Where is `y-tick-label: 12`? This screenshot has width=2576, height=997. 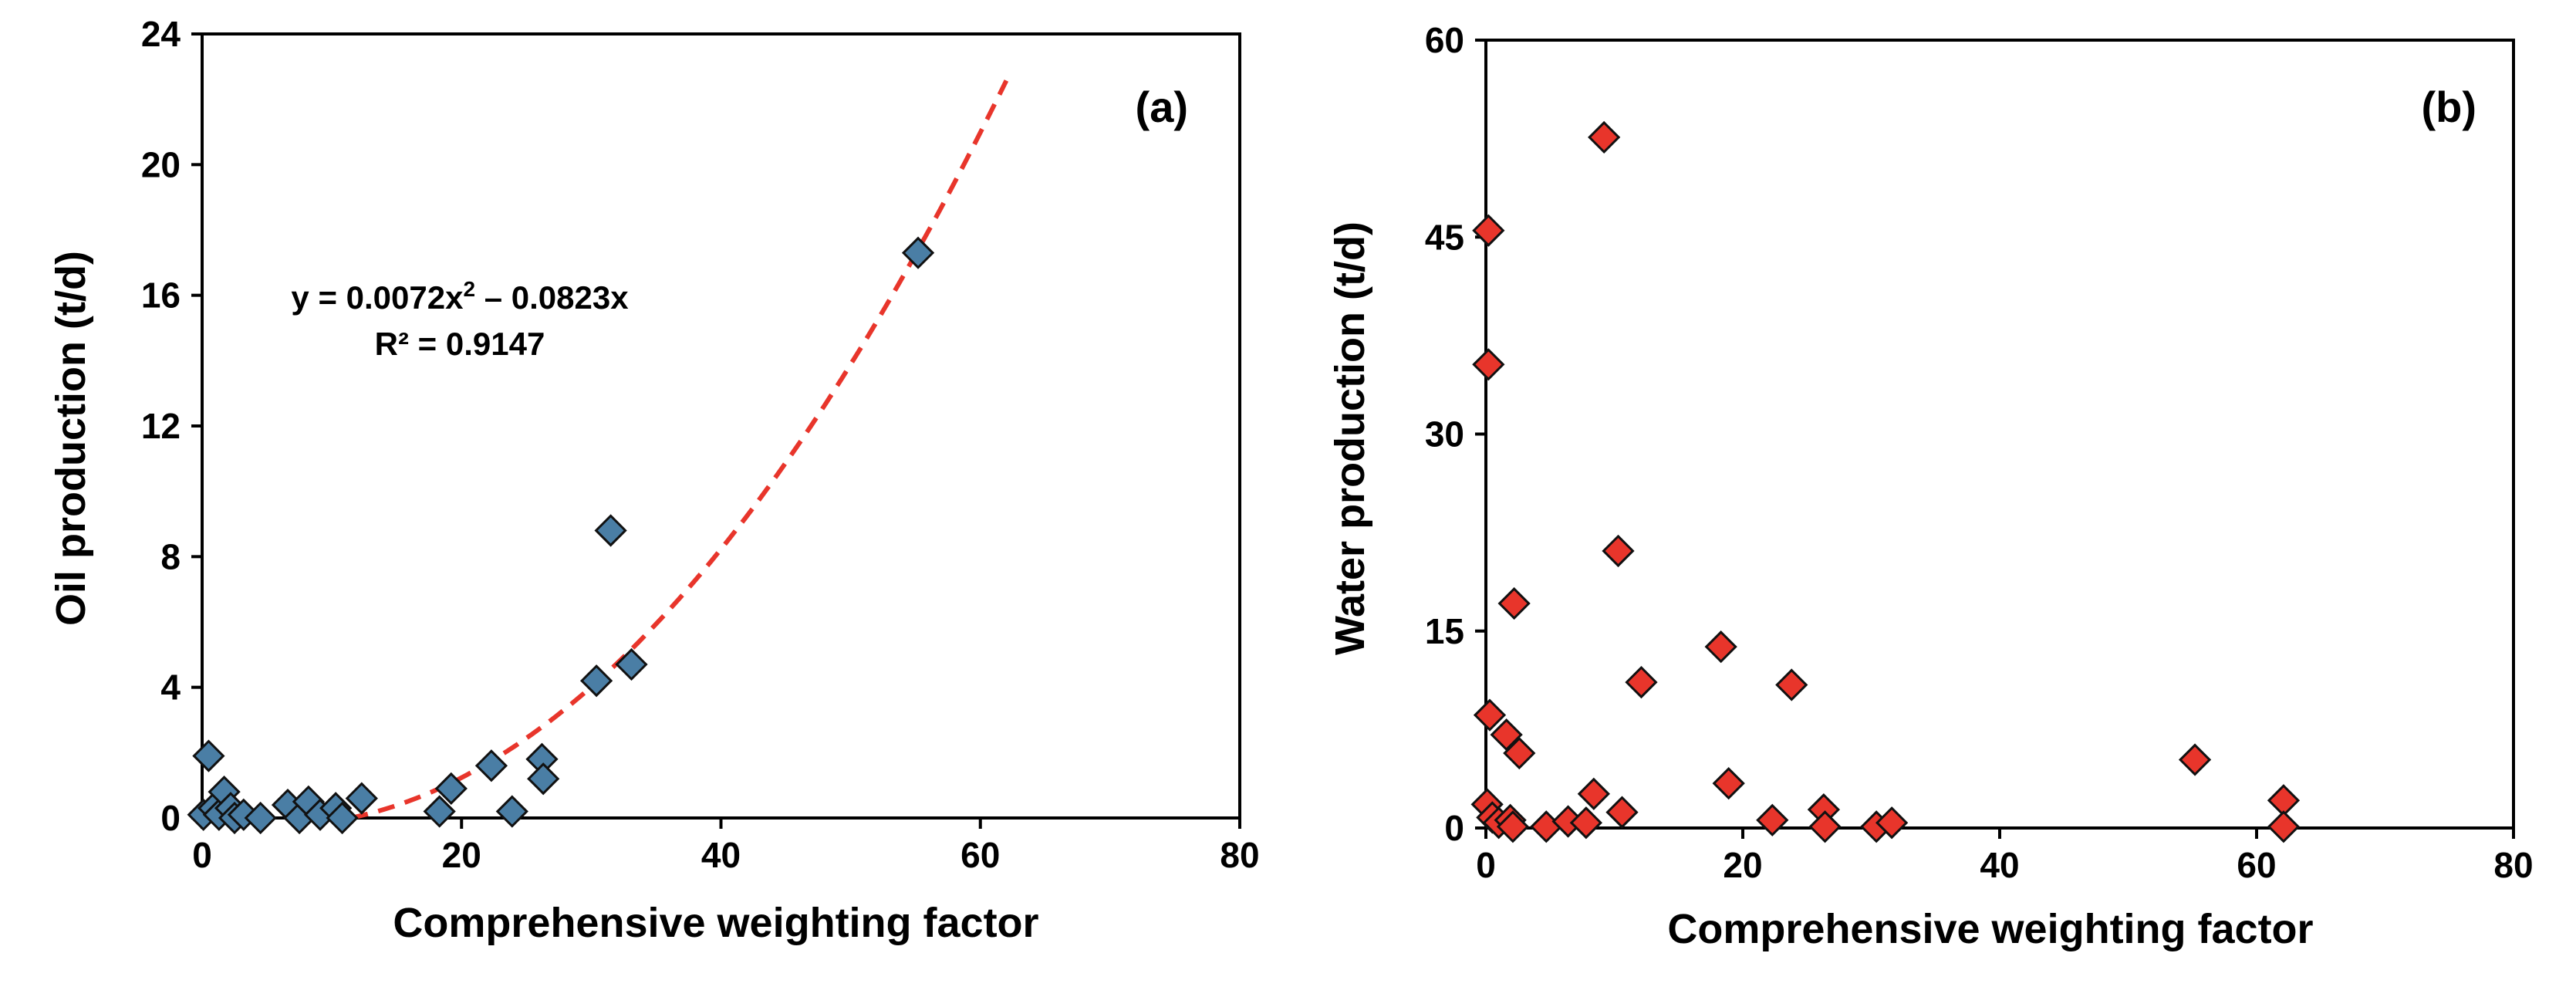 y-tick-label: 12 is located at coordinates (161, 426).